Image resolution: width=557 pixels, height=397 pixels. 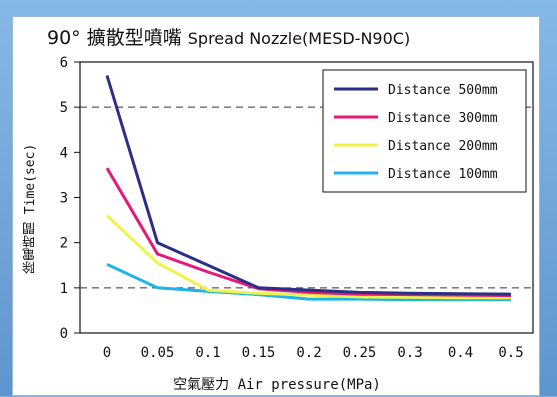 What do you see at coordinates (308, 282) in the screenshot?
I see `series-line` at bounding box center [308, 282].